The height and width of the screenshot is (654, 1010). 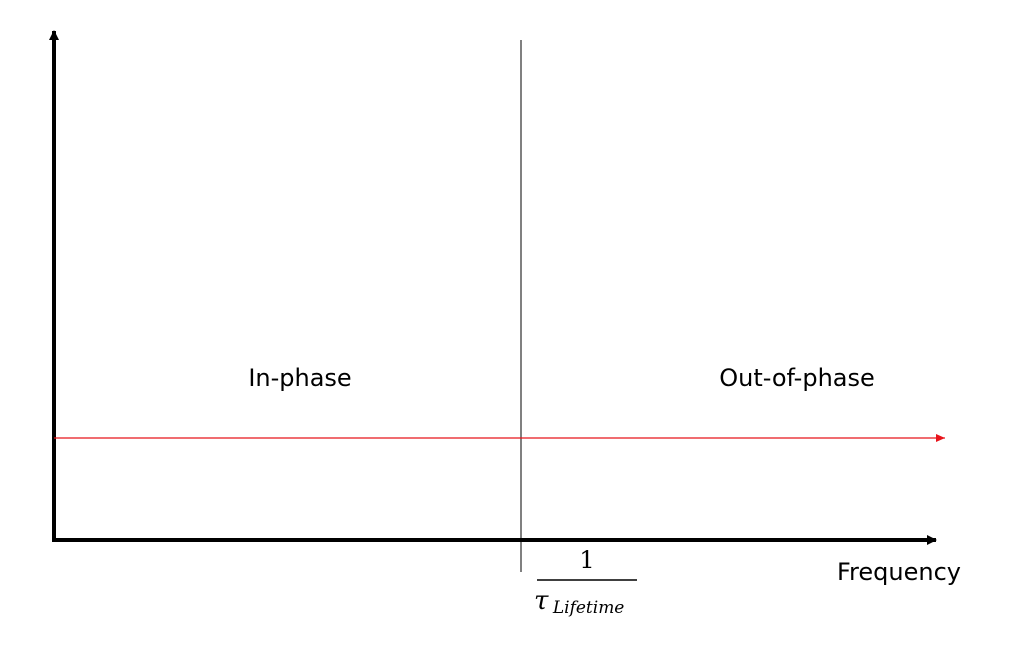 I want to click on tau-symbol: τ, so click(x=541, y=601).